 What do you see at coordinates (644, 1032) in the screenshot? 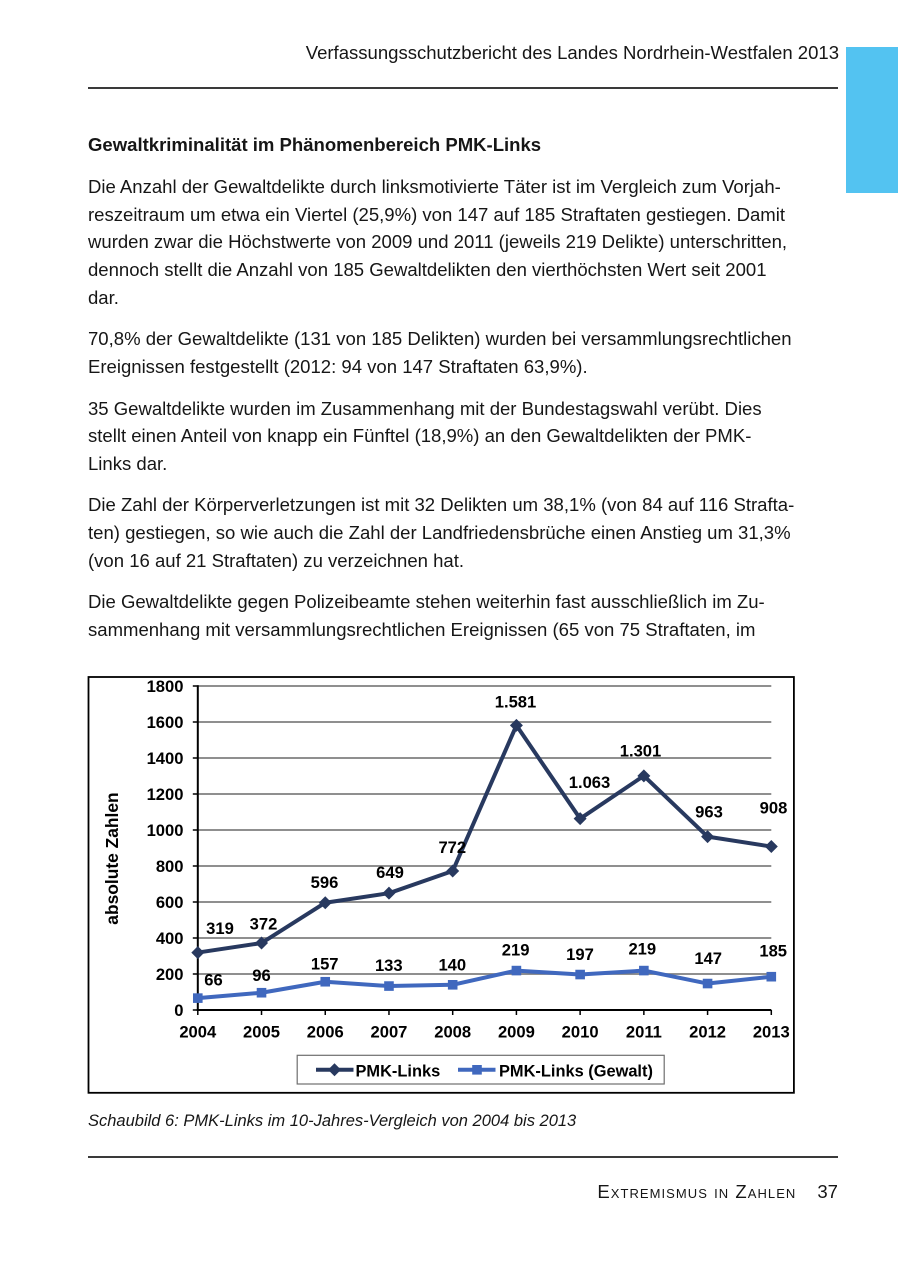
I see `svg-text: 2011` at bounding box center [644, 1032].